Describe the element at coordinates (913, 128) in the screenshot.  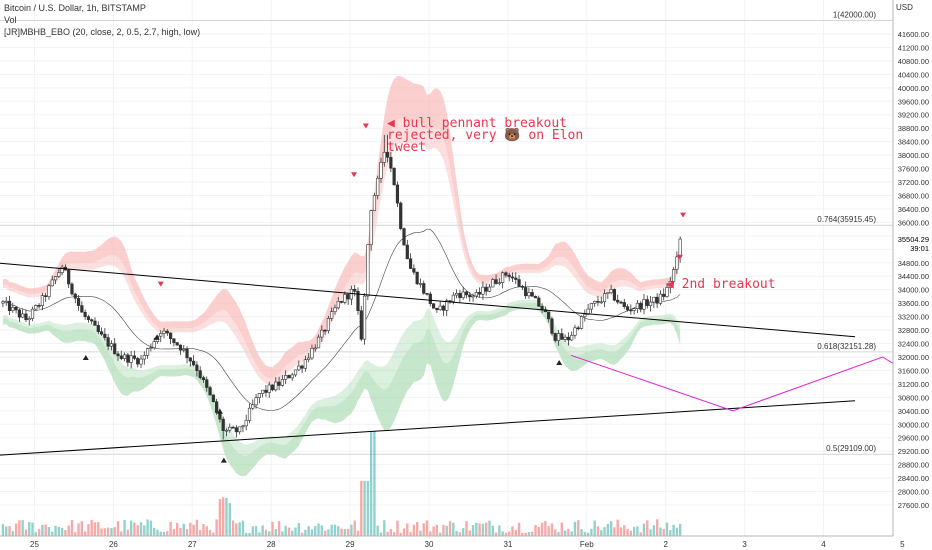
I see `y-tick-label: 38800.00` at that location.